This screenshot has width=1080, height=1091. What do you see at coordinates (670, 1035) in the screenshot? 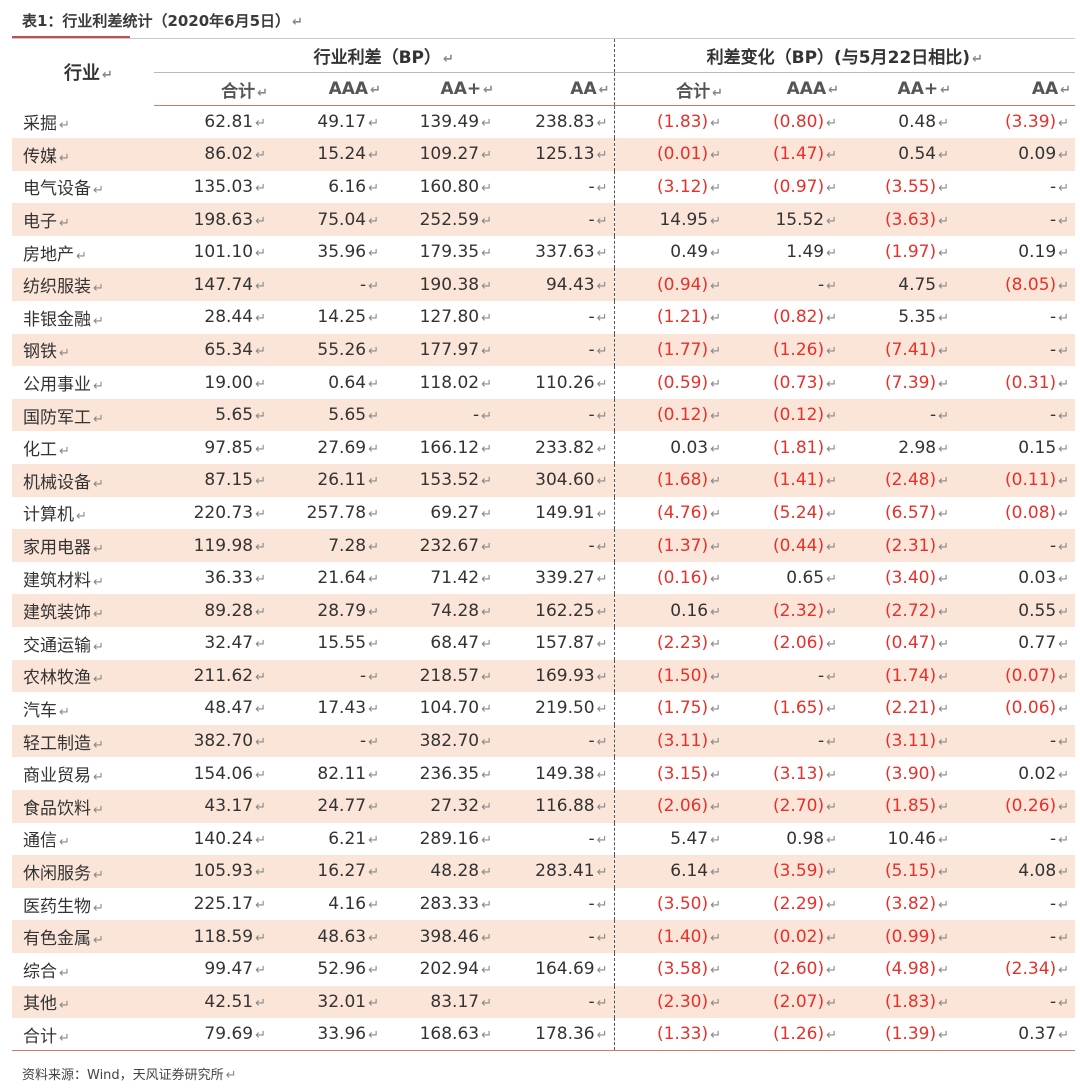
I see `change-cell: (1.33) ↵` at bounding box center [670, 1035].